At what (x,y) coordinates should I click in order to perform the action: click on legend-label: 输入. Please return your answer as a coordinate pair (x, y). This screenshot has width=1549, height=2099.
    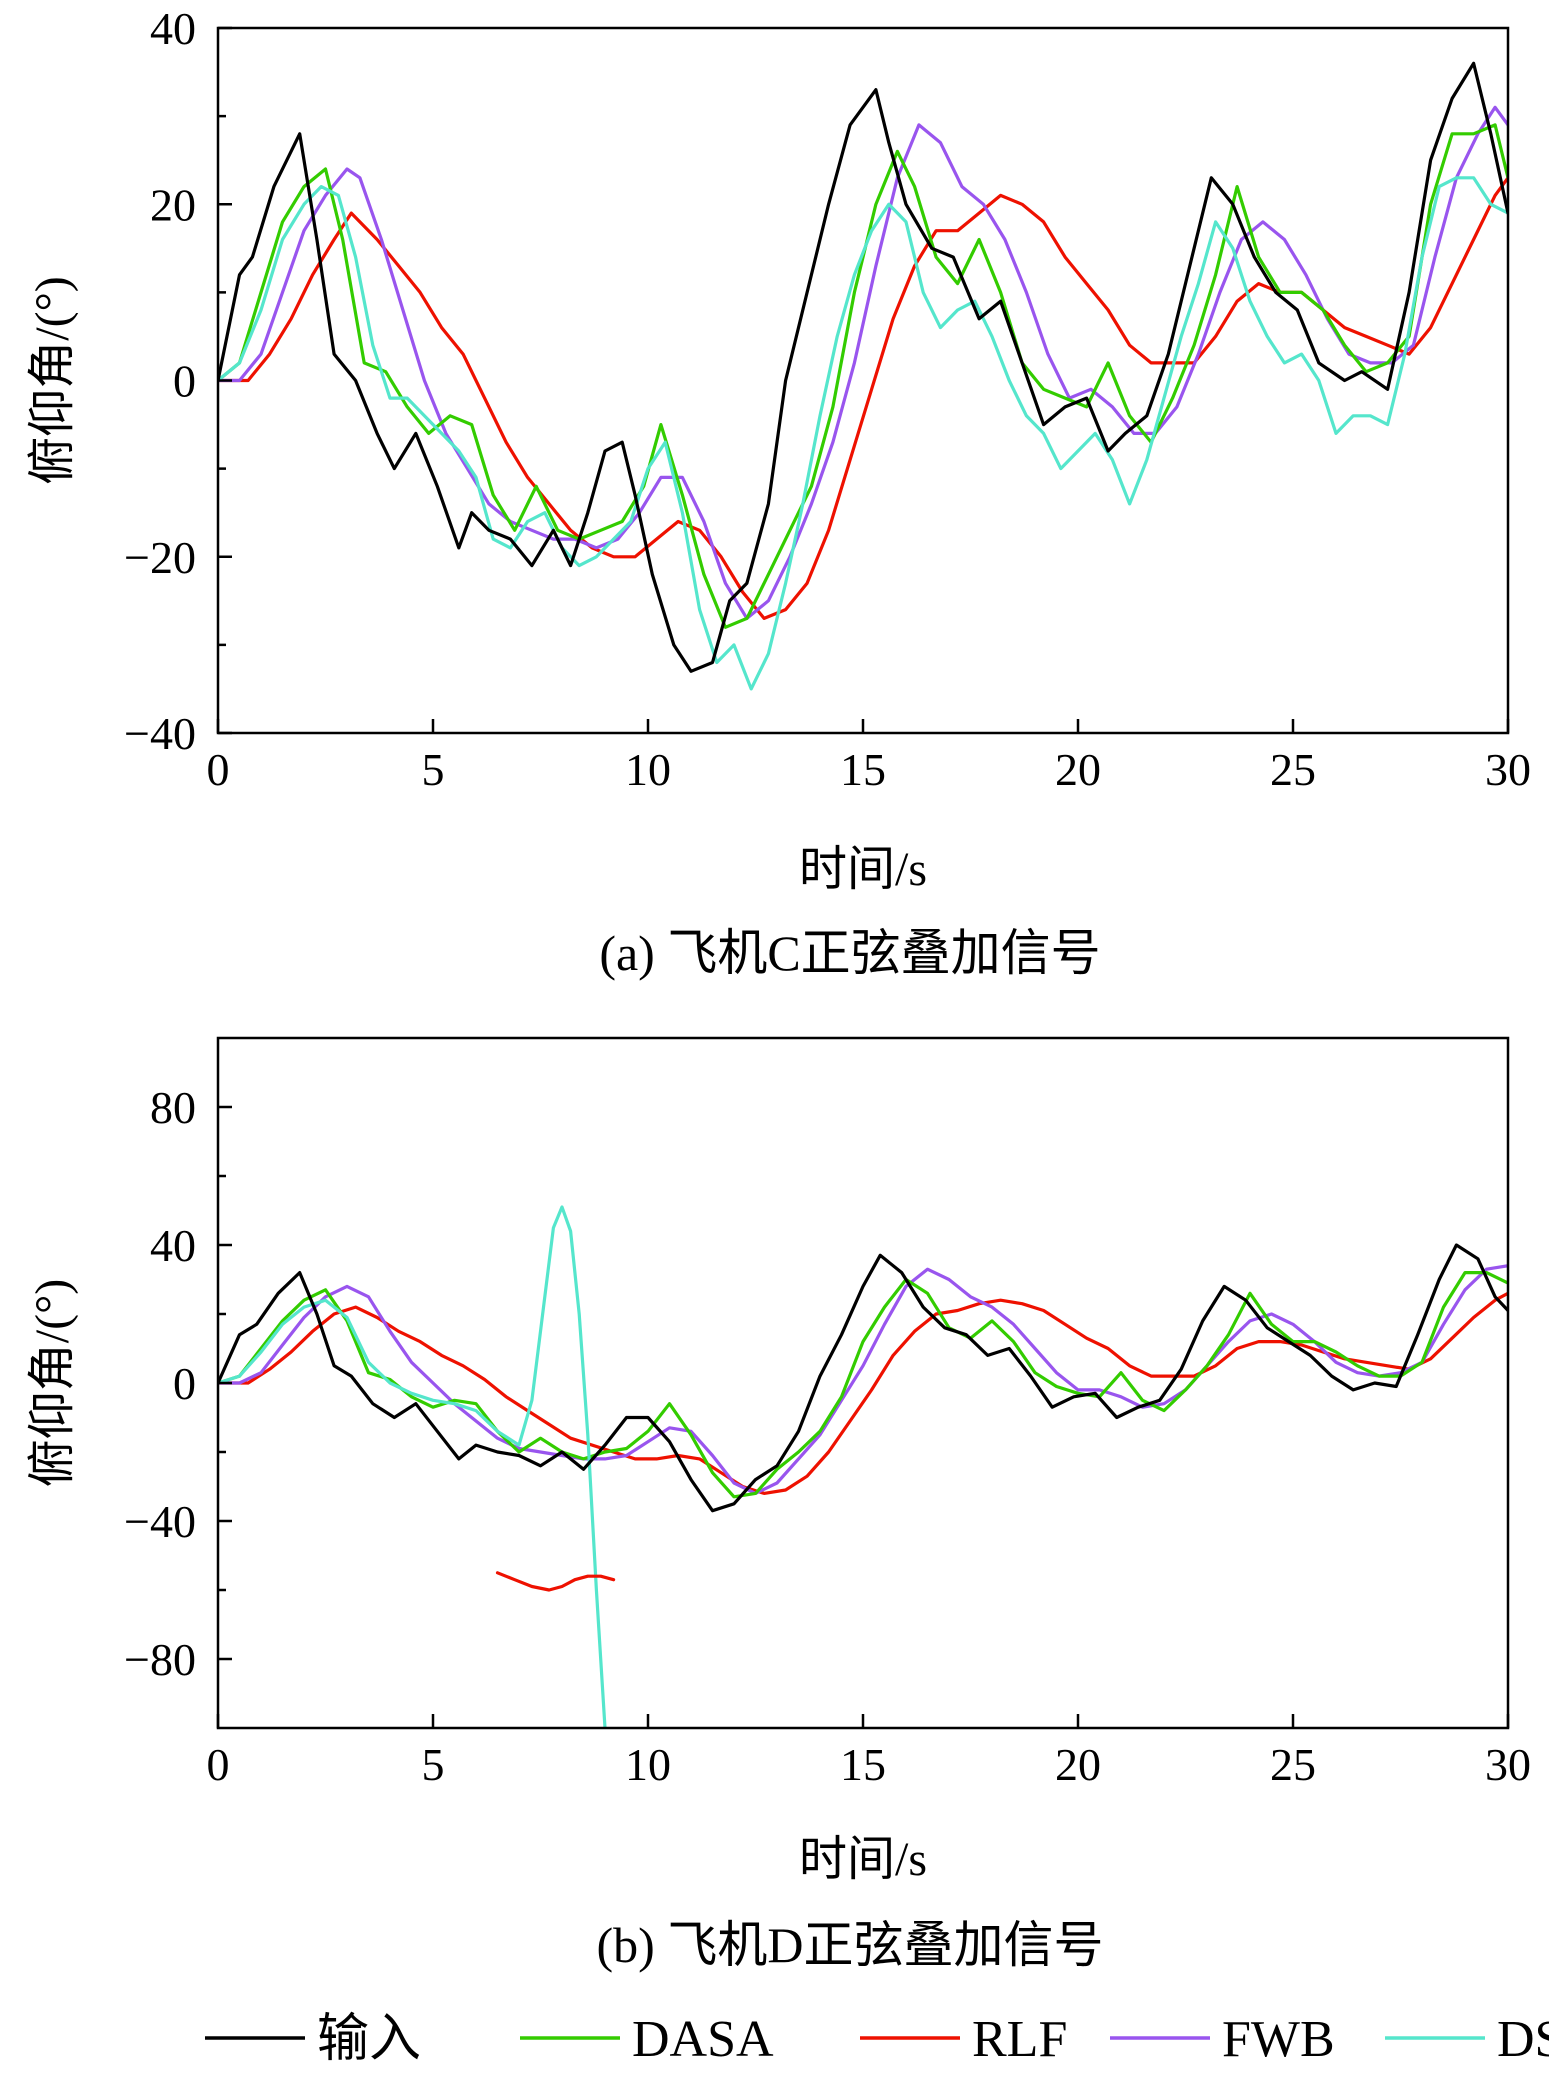
    Looking at the image, I should click on (369, 2039).